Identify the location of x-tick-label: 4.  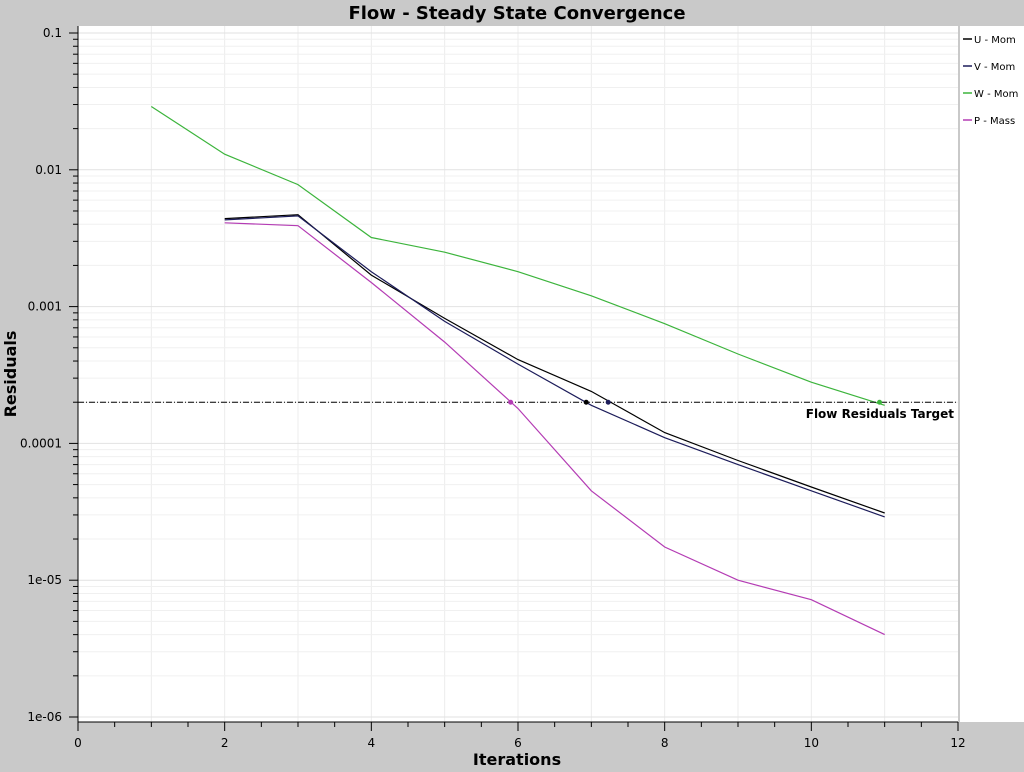
(372, 743).